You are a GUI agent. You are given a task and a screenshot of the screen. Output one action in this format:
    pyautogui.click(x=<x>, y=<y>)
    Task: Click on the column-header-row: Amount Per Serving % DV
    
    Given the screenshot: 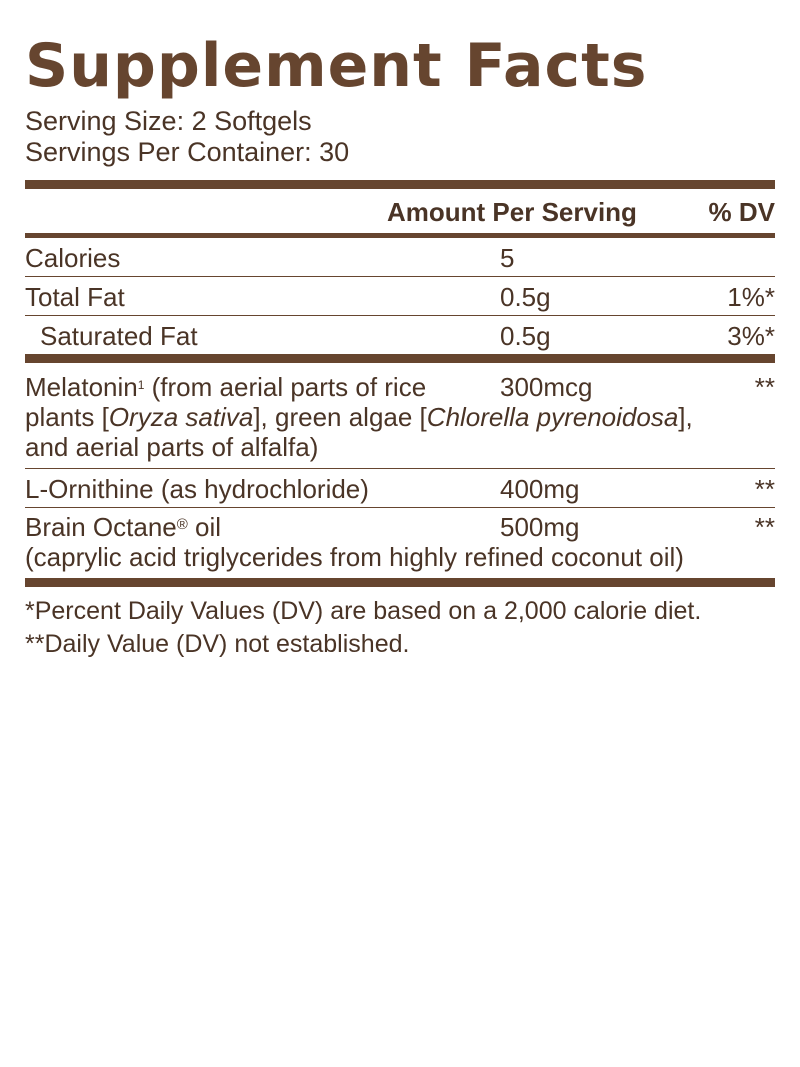 What is the action you would take?
    pyautogui.click(x=400, y=211)
    